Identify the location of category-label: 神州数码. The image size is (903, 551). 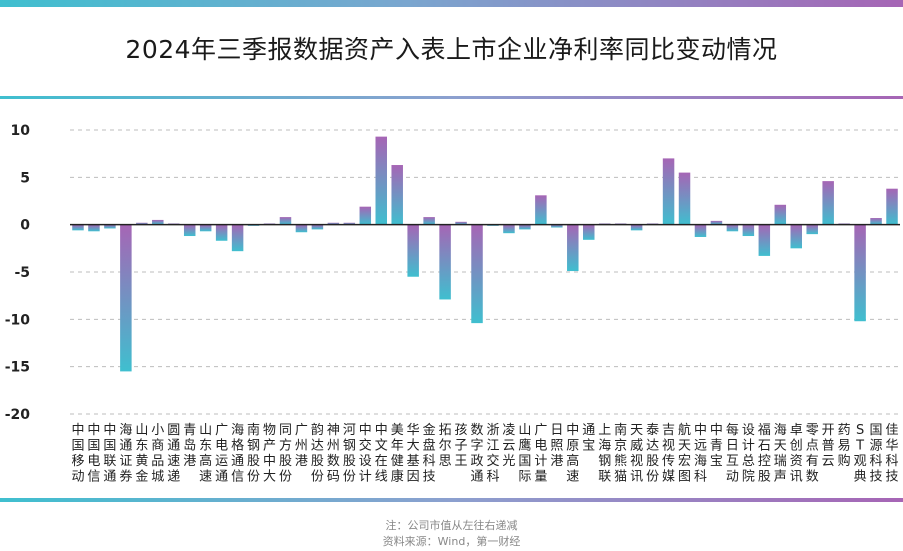
(333, 454).